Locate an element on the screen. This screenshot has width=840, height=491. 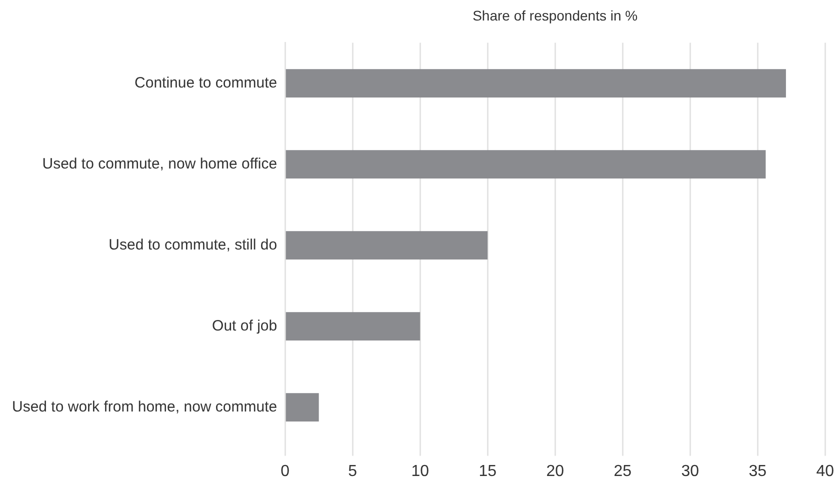
y-tick-label: Continue to commute is located at coordinates (206, 83).